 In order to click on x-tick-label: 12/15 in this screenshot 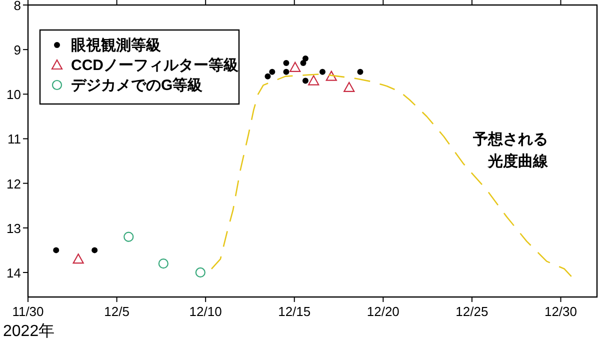, I will do `click(294, 311)`.